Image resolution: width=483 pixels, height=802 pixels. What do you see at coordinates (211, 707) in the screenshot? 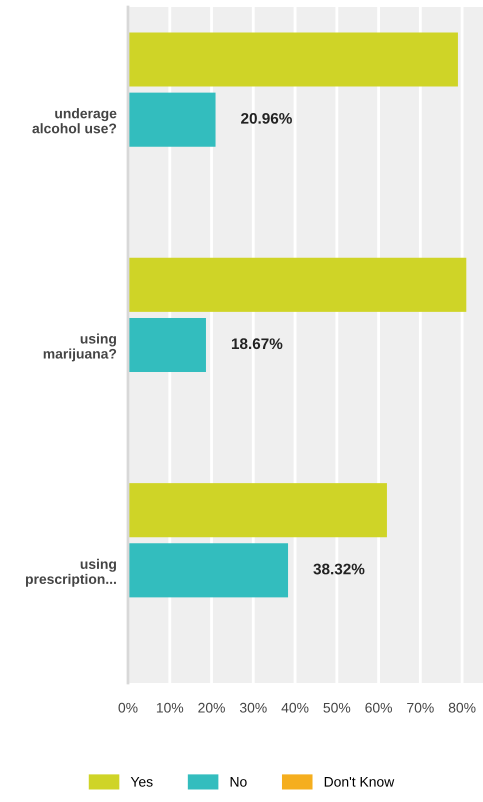
I see `x-tick-label: 20%` at bounding box center [211, 707].